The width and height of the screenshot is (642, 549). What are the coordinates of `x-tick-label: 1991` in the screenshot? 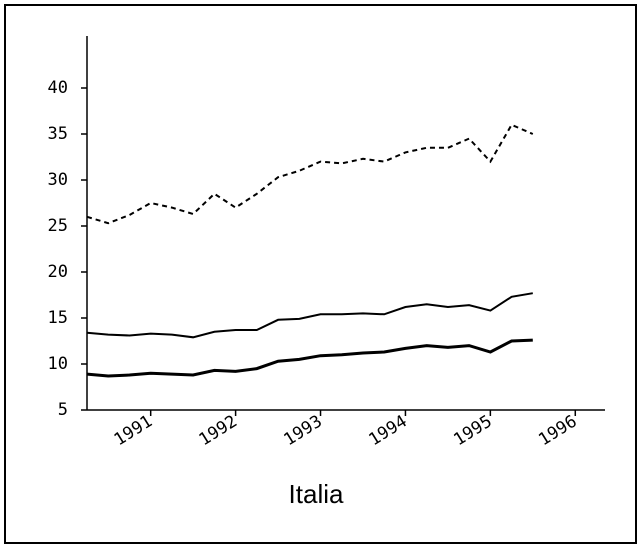 It's located at (133, 431).